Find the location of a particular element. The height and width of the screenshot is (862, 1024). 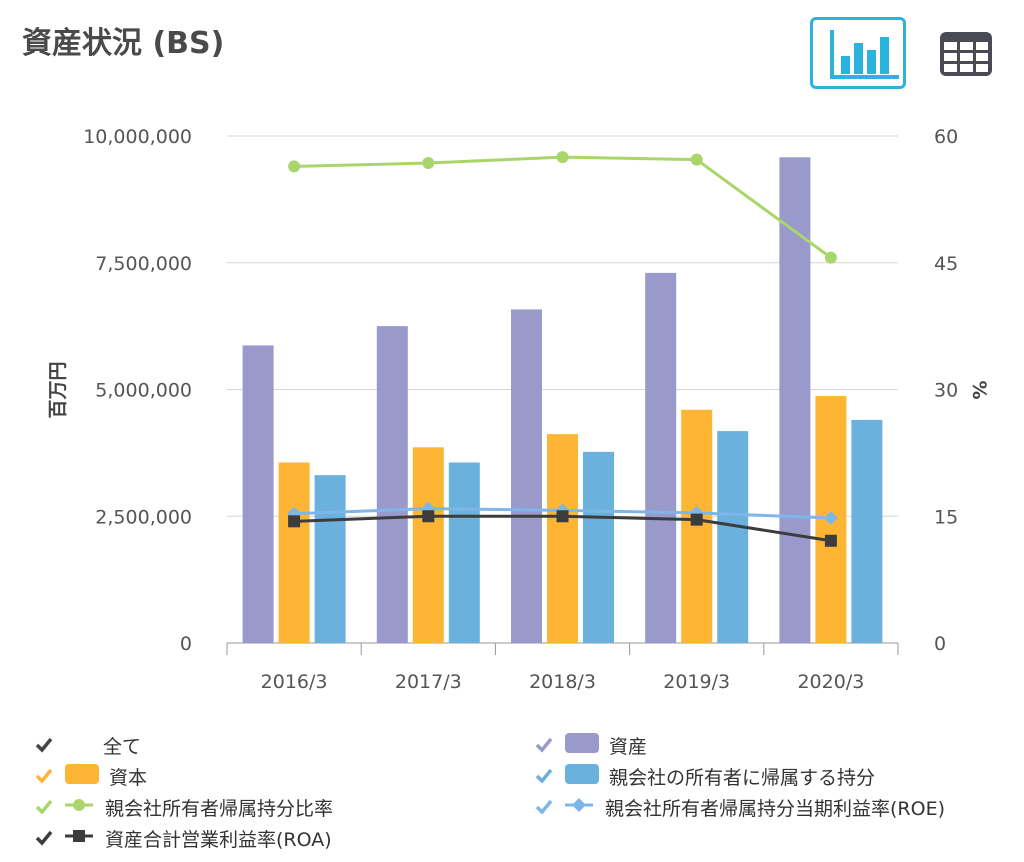

y-axis-title: 百万円 is located at coordinates (58, 389).